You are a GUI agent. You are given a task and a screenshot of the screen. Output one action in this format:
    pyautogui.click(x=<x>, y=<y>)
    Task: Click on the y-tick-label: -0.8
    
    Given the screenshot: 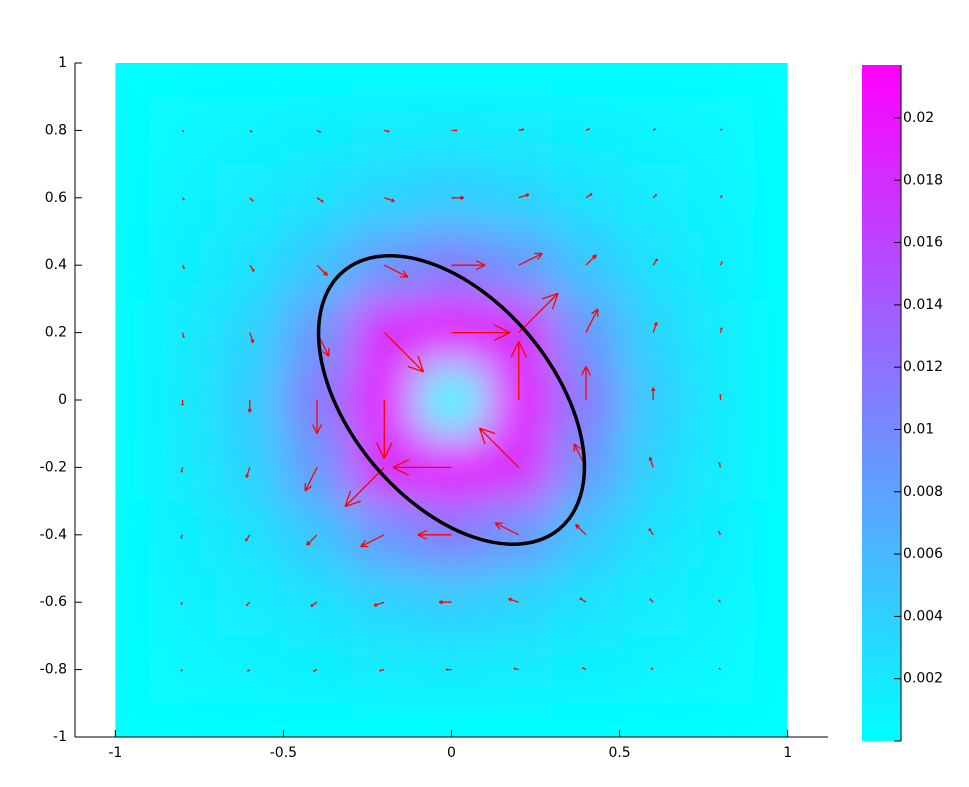 What is the action you would take?
    pyautogui.click(x=53, y=670)
    